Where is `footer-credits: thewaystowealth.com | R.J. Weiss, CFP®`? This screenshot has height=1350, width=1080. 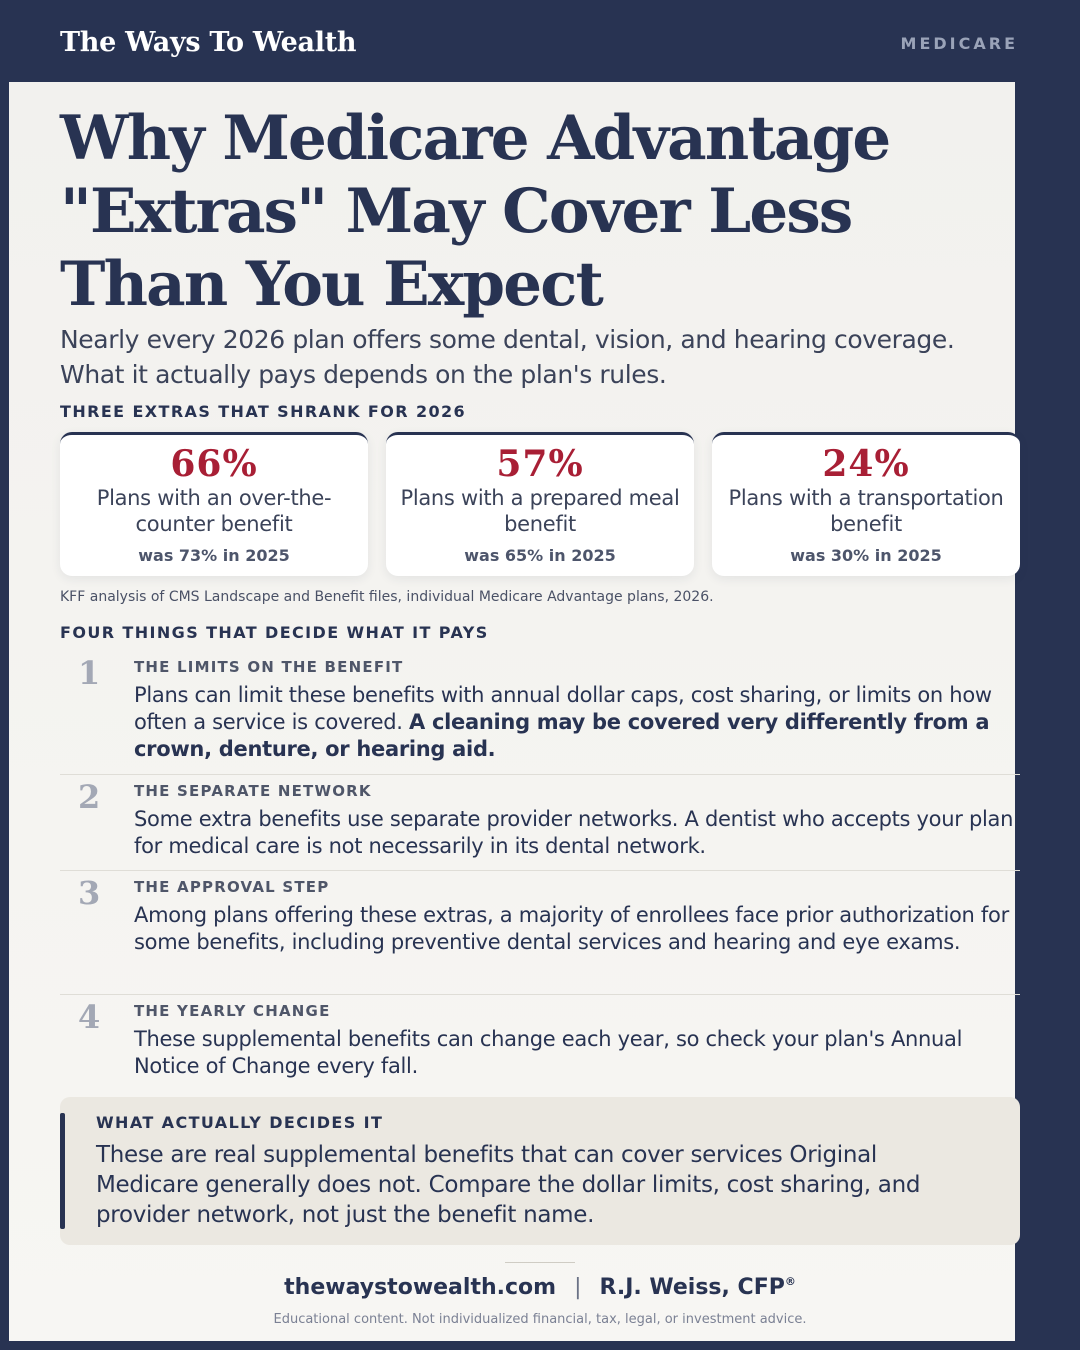 footer-credits: thewaystowealth.com | R.J. Weiss, CFP® is located at coordinates (540, 1287).